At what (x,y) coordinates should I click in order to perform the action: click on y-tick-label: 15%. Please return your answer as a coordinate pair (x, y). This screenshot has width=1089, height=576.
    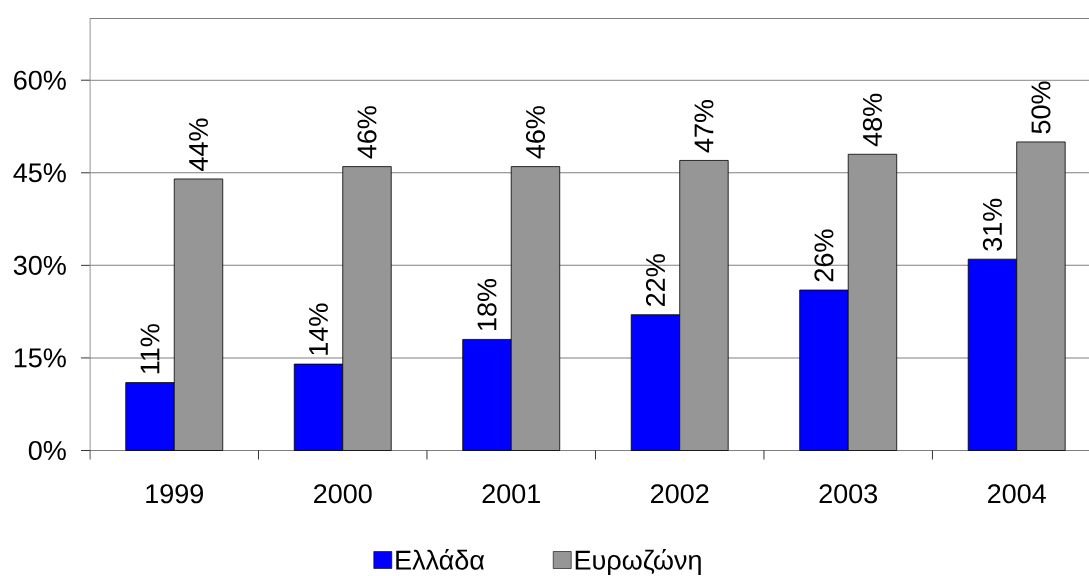
    Looking at the image, I should click on (40, 358).